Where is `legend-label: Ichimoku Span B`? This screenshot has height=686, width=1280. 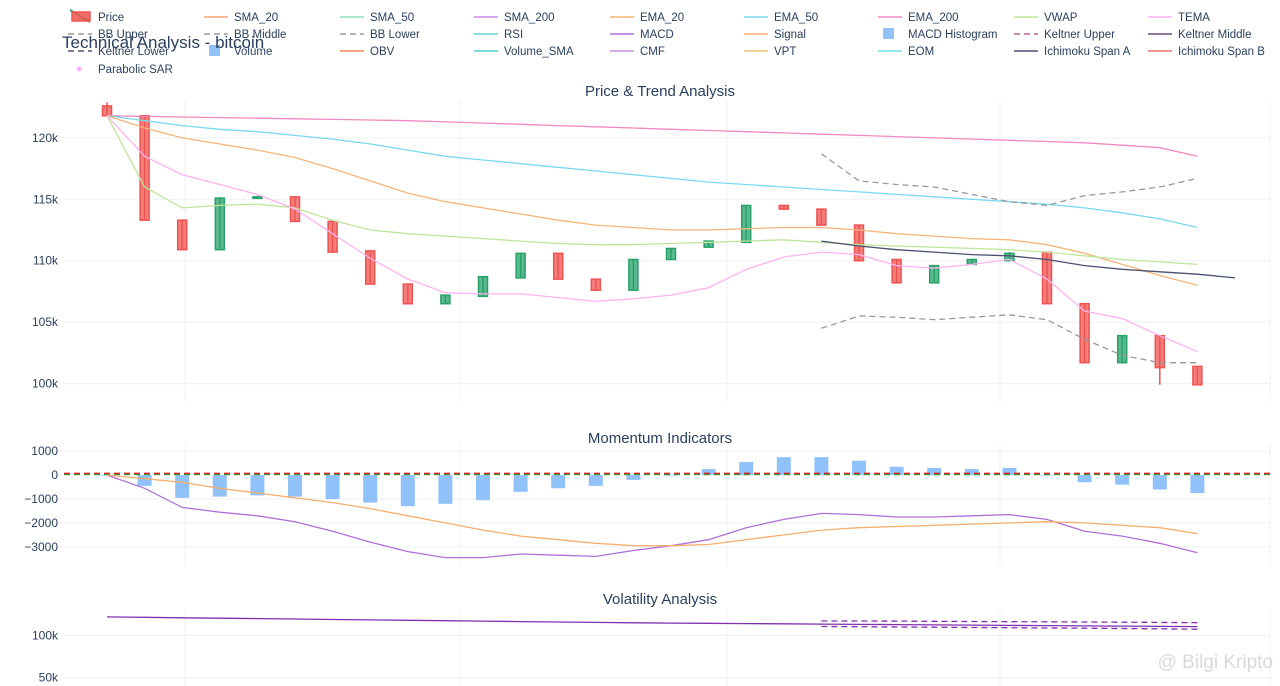 legend-label: Ichimoku Span B is located at coordinates (1221, 52).